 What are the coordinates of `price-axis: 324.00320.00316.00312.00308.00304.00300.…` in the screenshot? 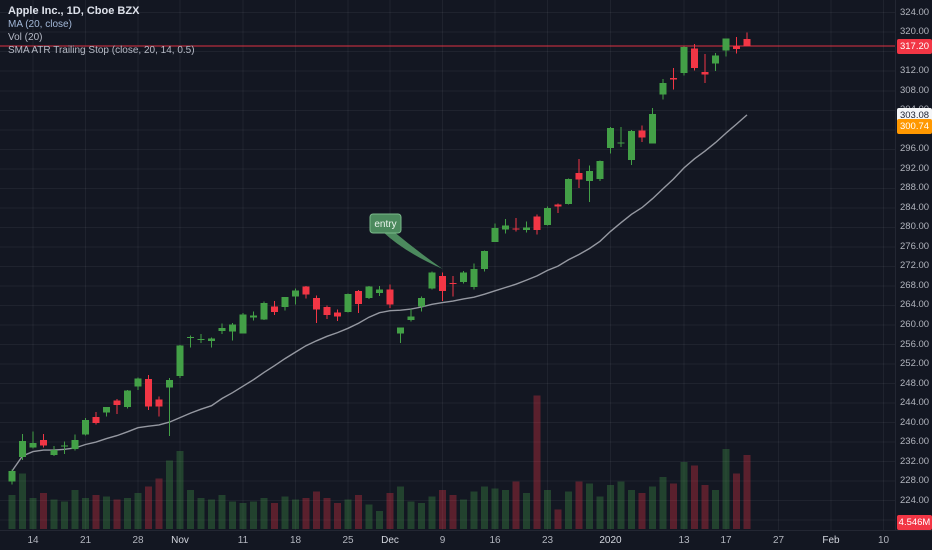 It's located at (913, 265).